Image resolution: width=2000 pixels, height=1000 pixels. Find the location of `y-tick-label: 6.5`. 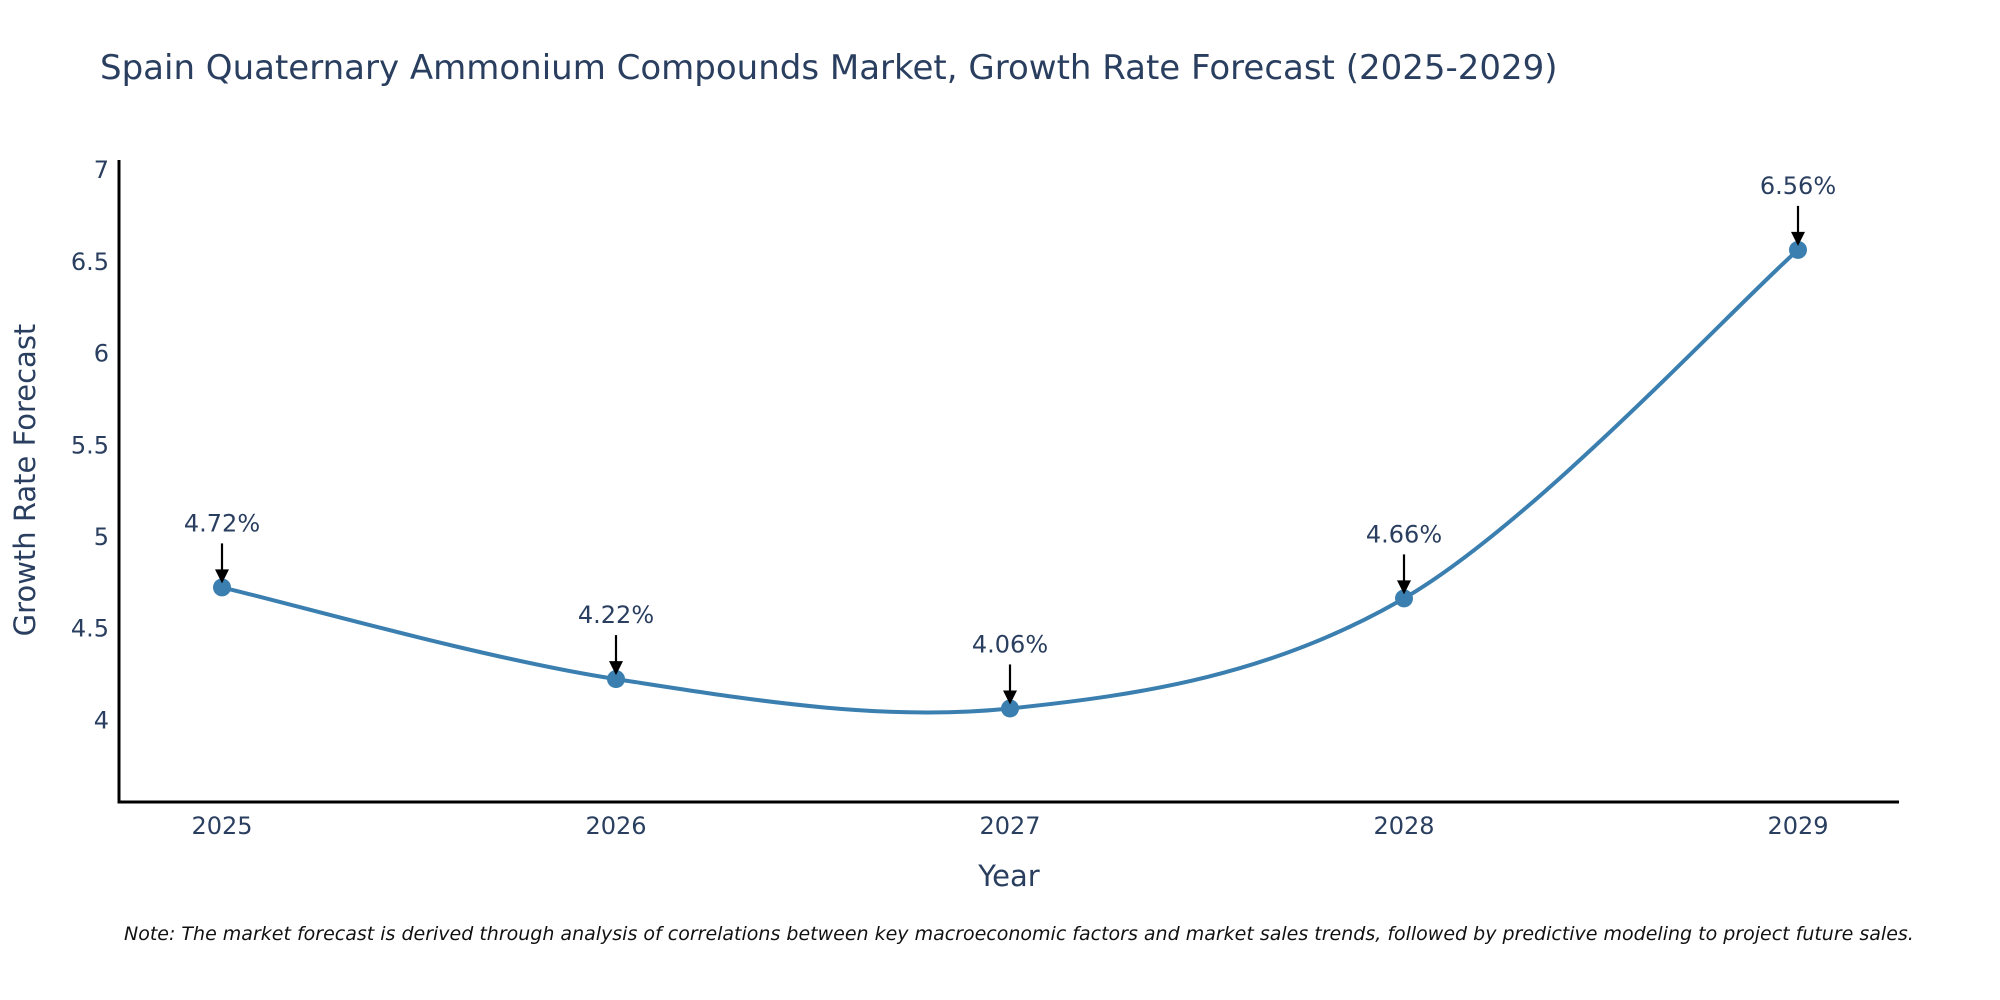

y-tick-label: 6.5 is located at coordinates (90, 262).